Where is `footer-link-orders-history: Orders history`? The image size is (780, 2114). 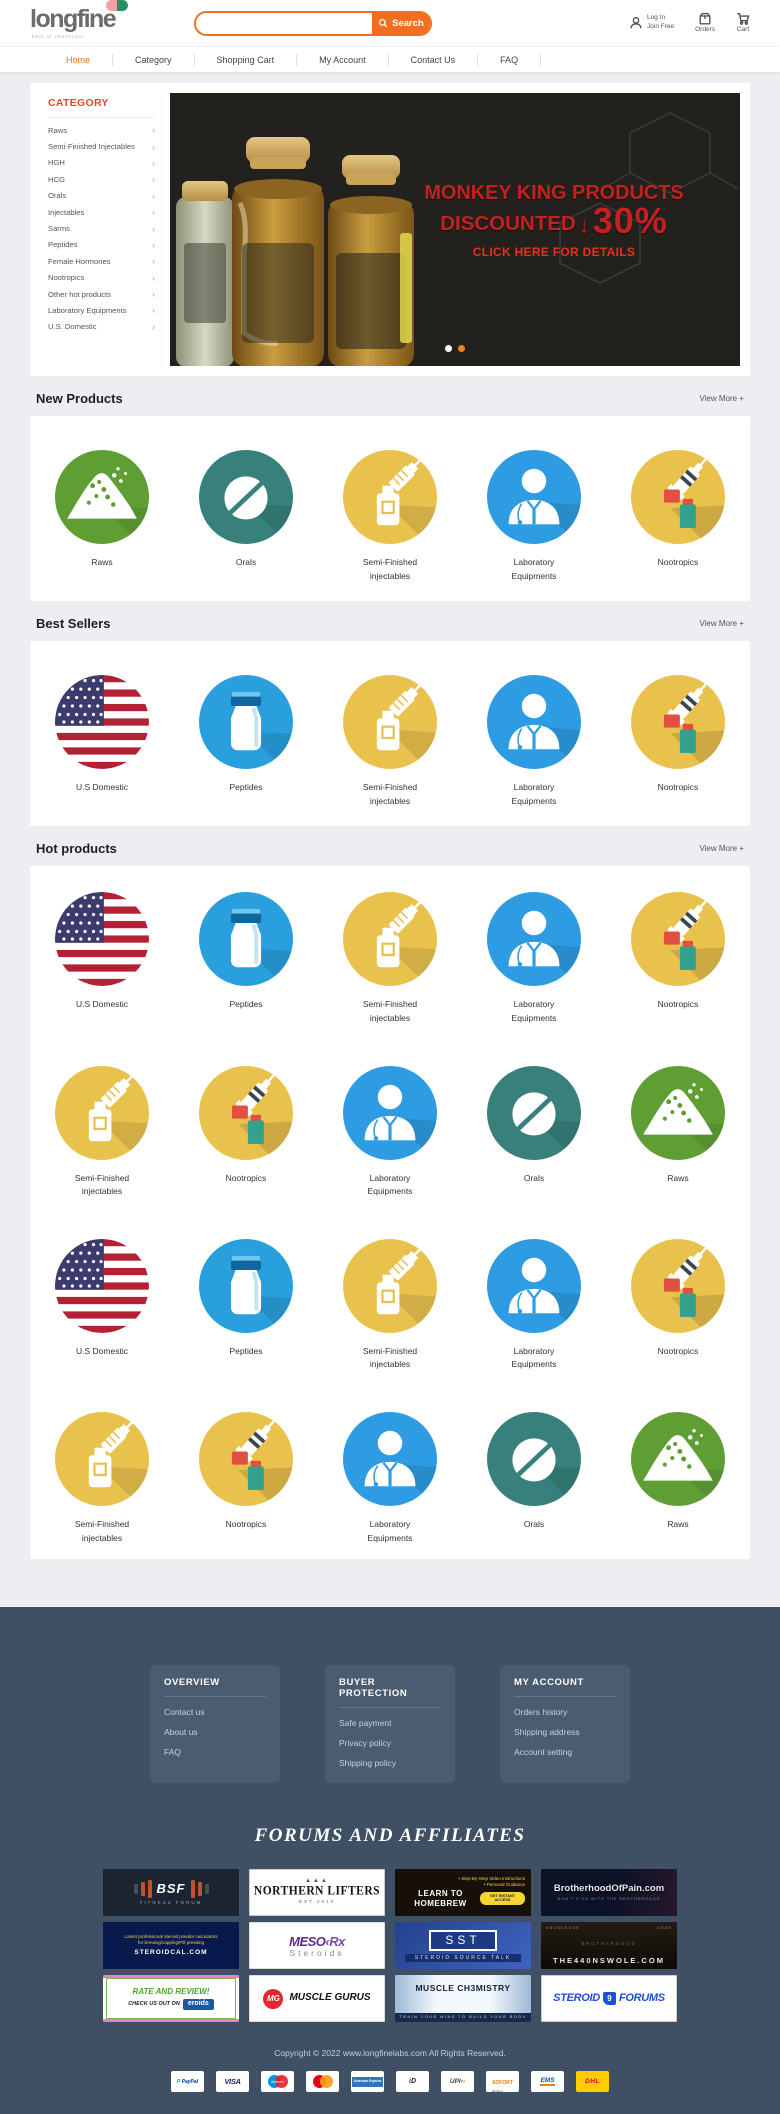 footer-link-orders-history: Orders history is located at coordinates (541, 1712).